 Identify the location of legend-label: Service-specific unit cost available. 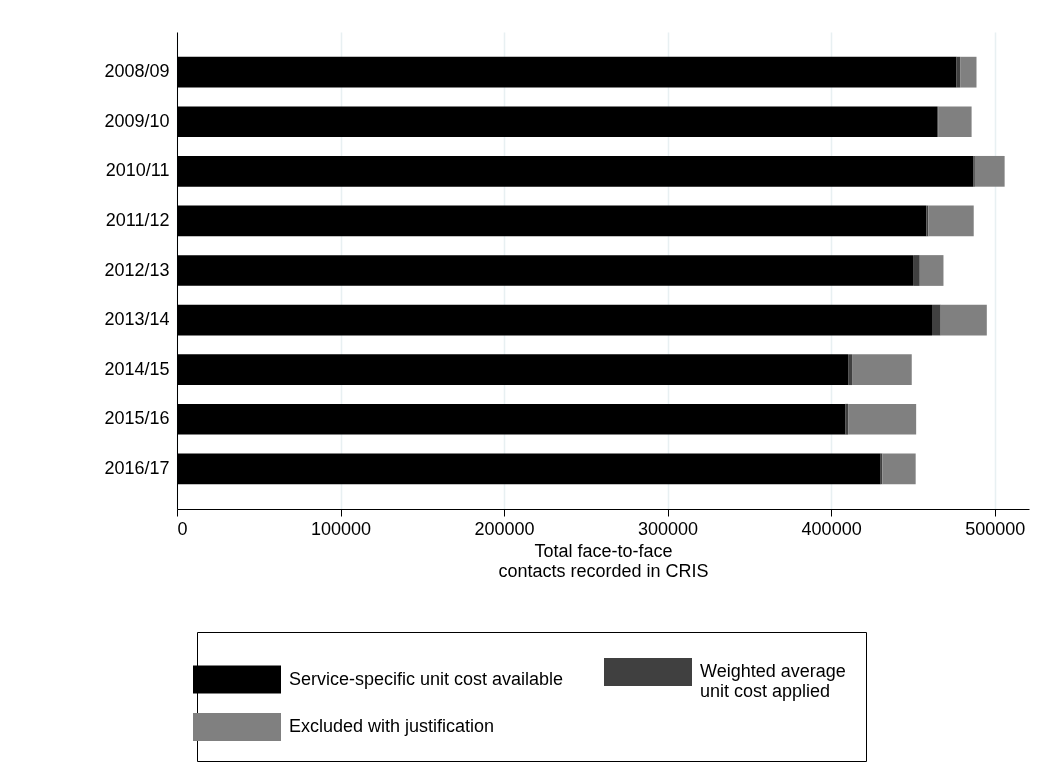
(426, 678).